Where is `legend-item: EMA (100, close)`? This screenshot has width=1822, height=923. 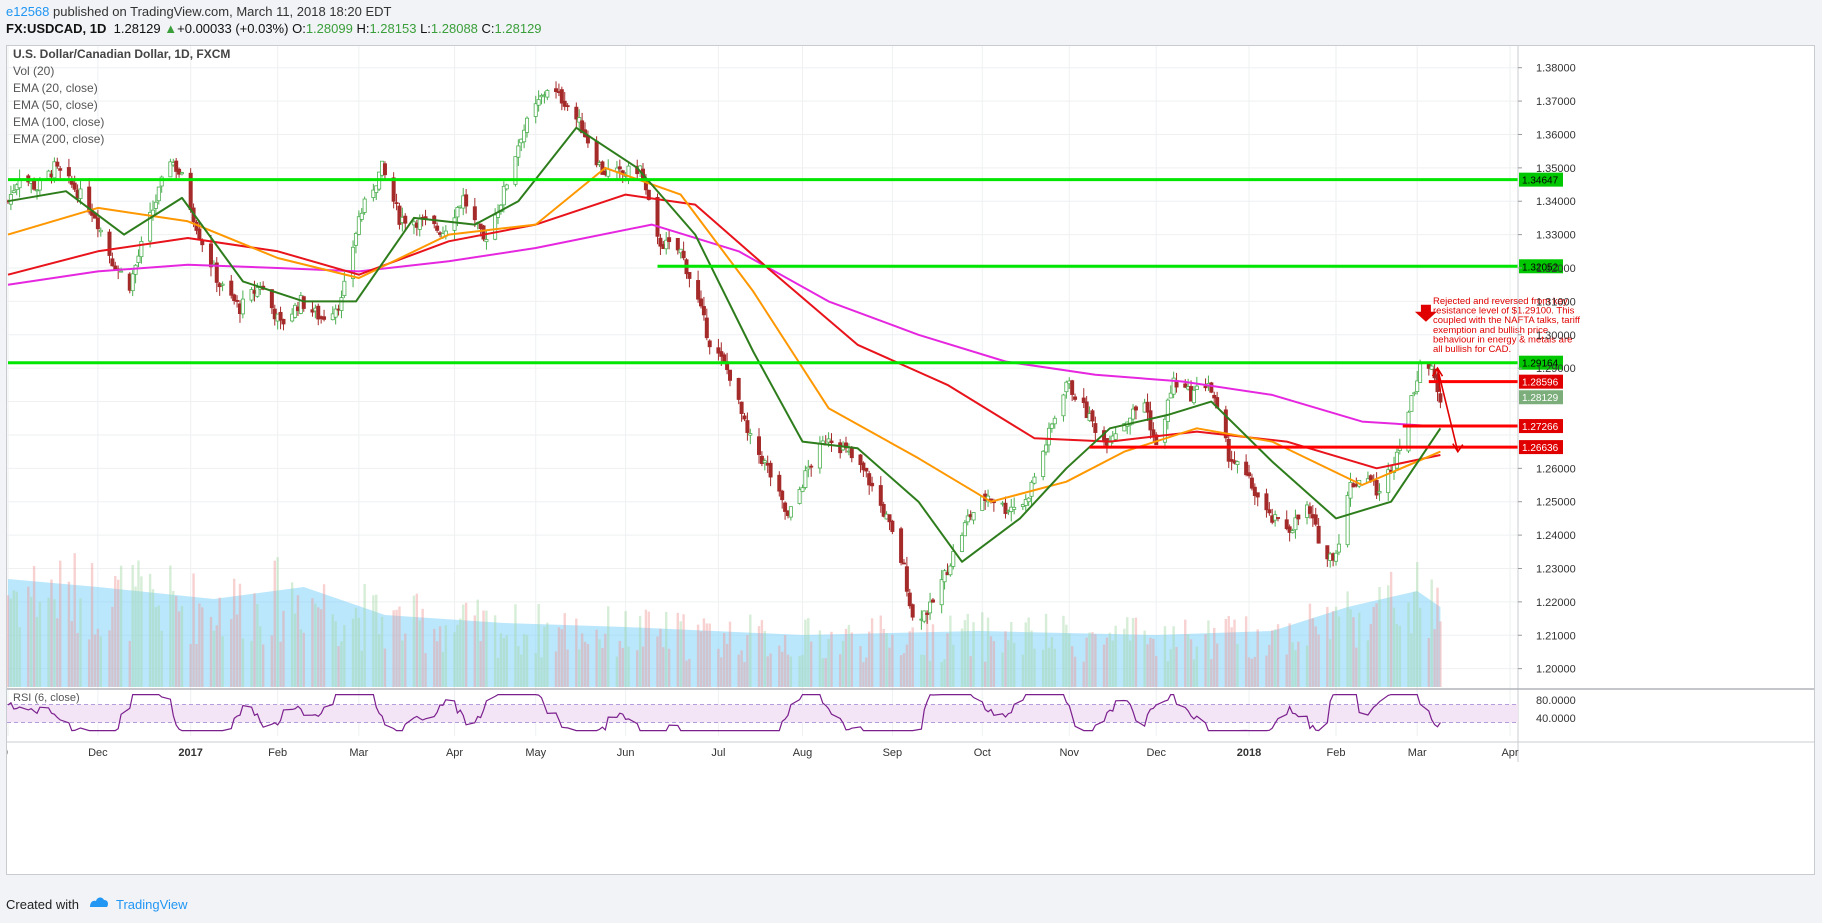
legend-item: EMA (100, close) is located at coordinates (58, 122).